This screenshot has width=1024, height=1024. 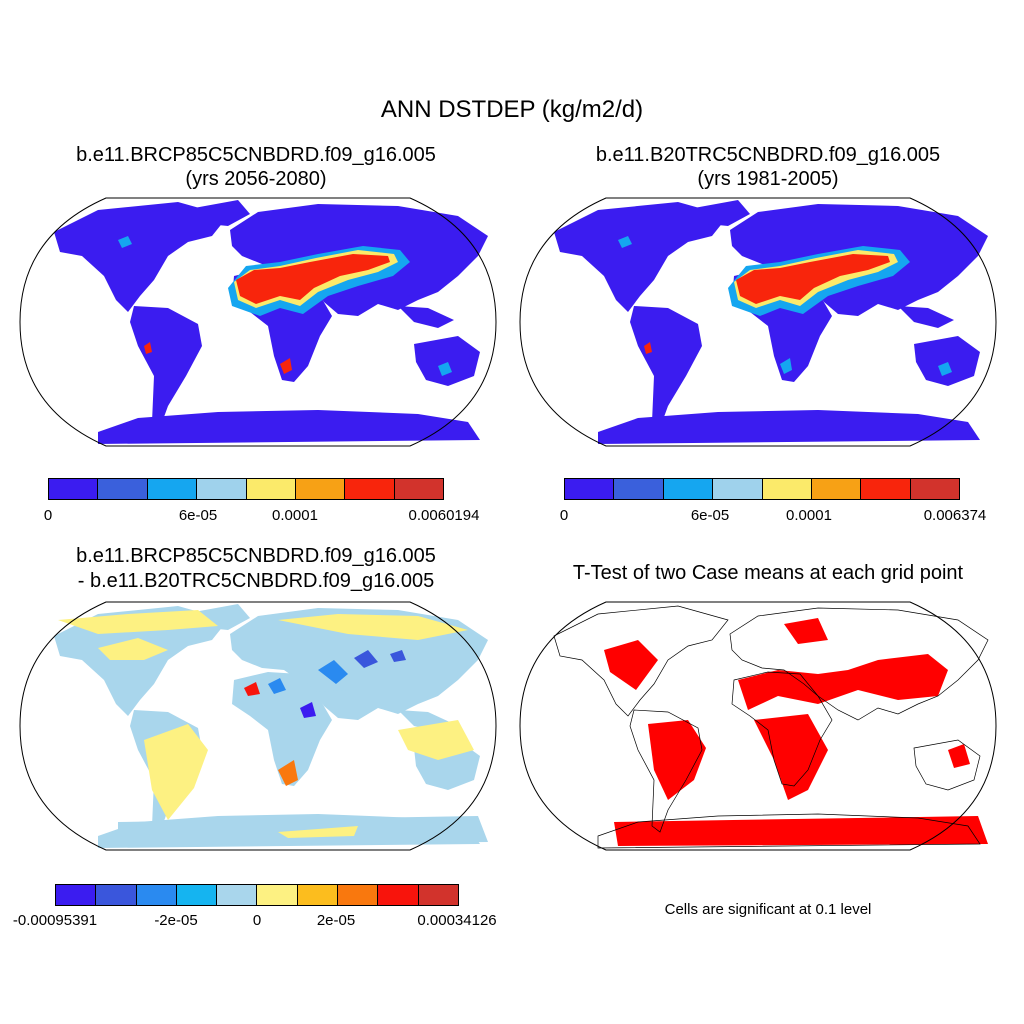 I want to click on panel1-map, so click(x=258, y=322).